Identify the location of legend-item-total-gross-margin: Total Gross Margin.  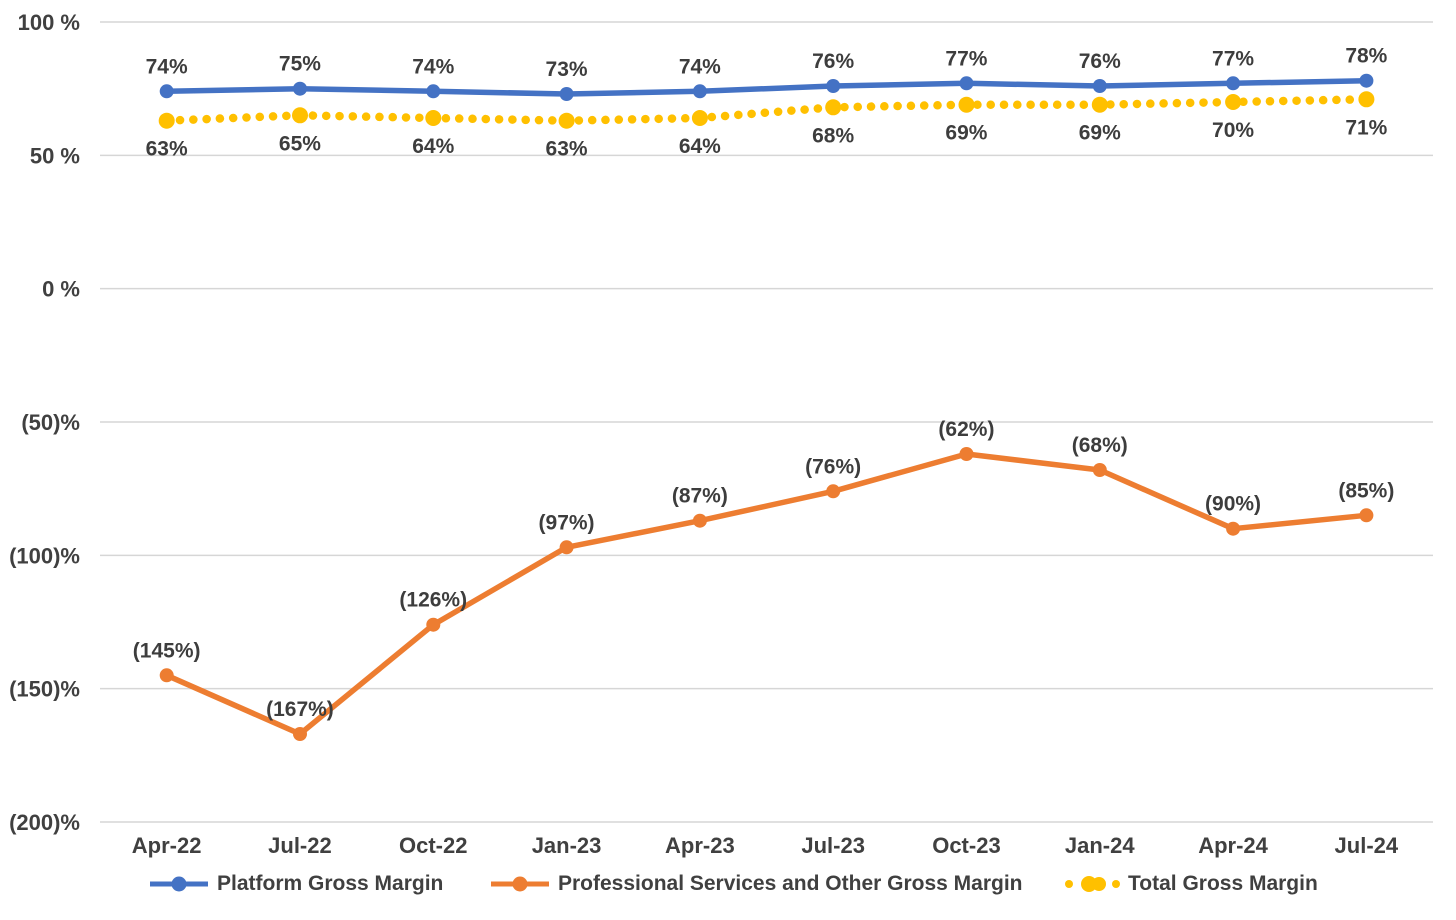
(1190, 884).